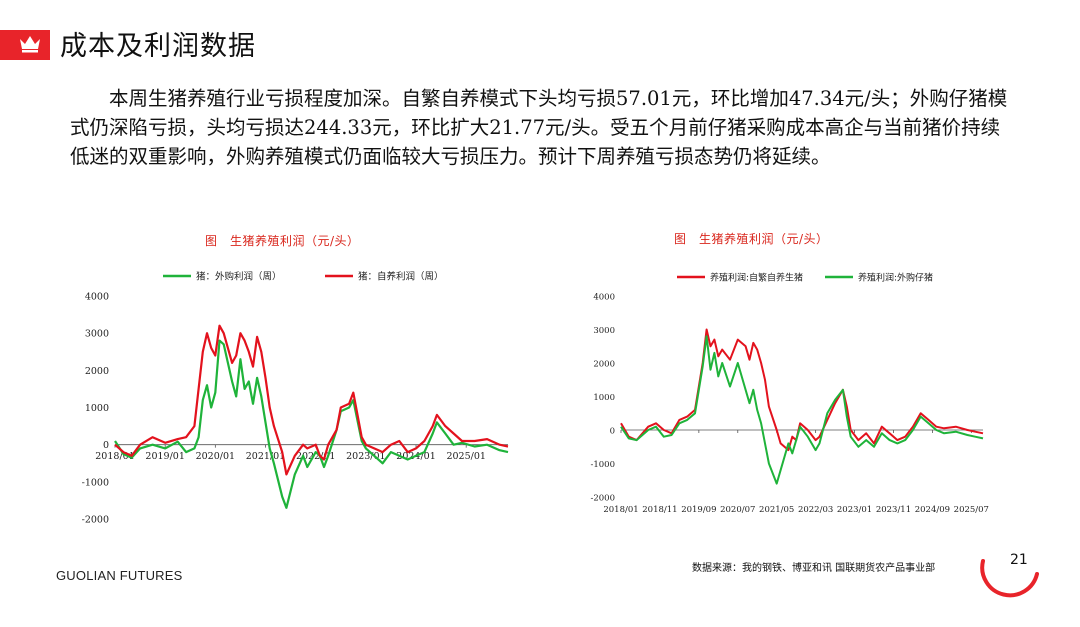 The width and height of the screenshot is (1080, 627). Describe the element at coordinates (265, 456) in the screenshot. I see `x-tick-label: 2021/01` at that location.